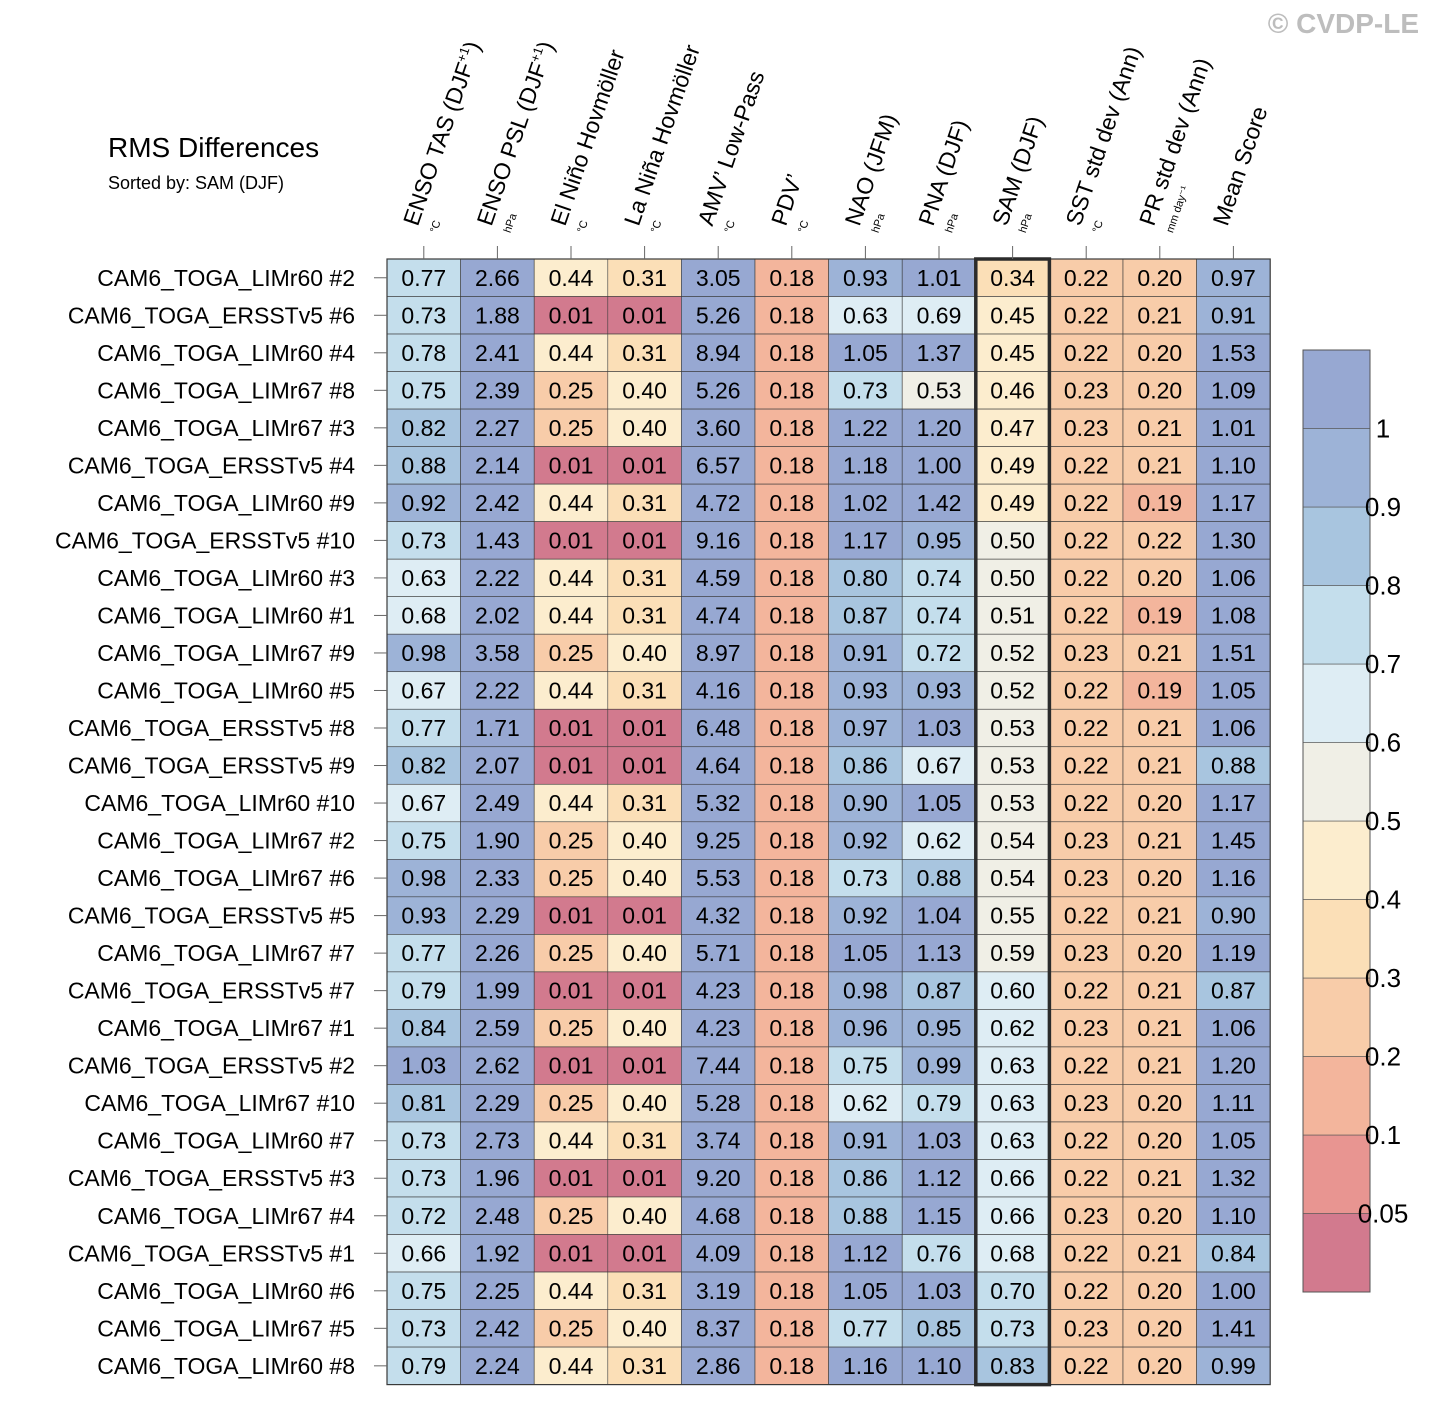  What do you see at coordinates (423, 465) in the screenshot?
I see `cell-value: 0.88` at bounding box center [423, 465].